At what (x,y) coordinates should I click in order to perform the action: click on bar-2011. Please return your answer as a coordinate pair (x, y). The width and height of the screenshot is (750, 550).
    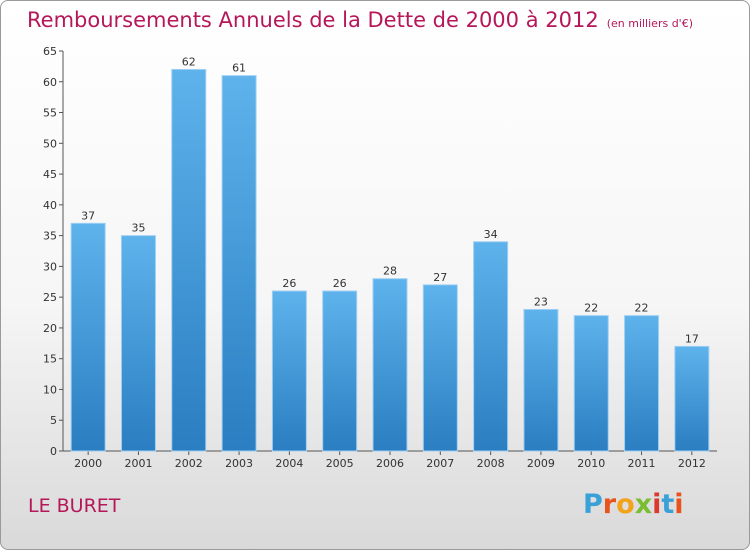
    Looking at the image, I should click on (642, 383).